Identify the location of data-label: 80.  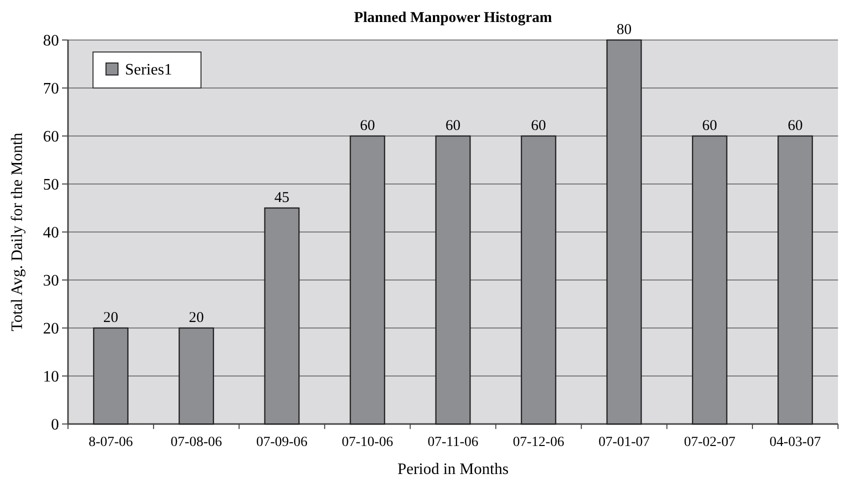
(624, 30).